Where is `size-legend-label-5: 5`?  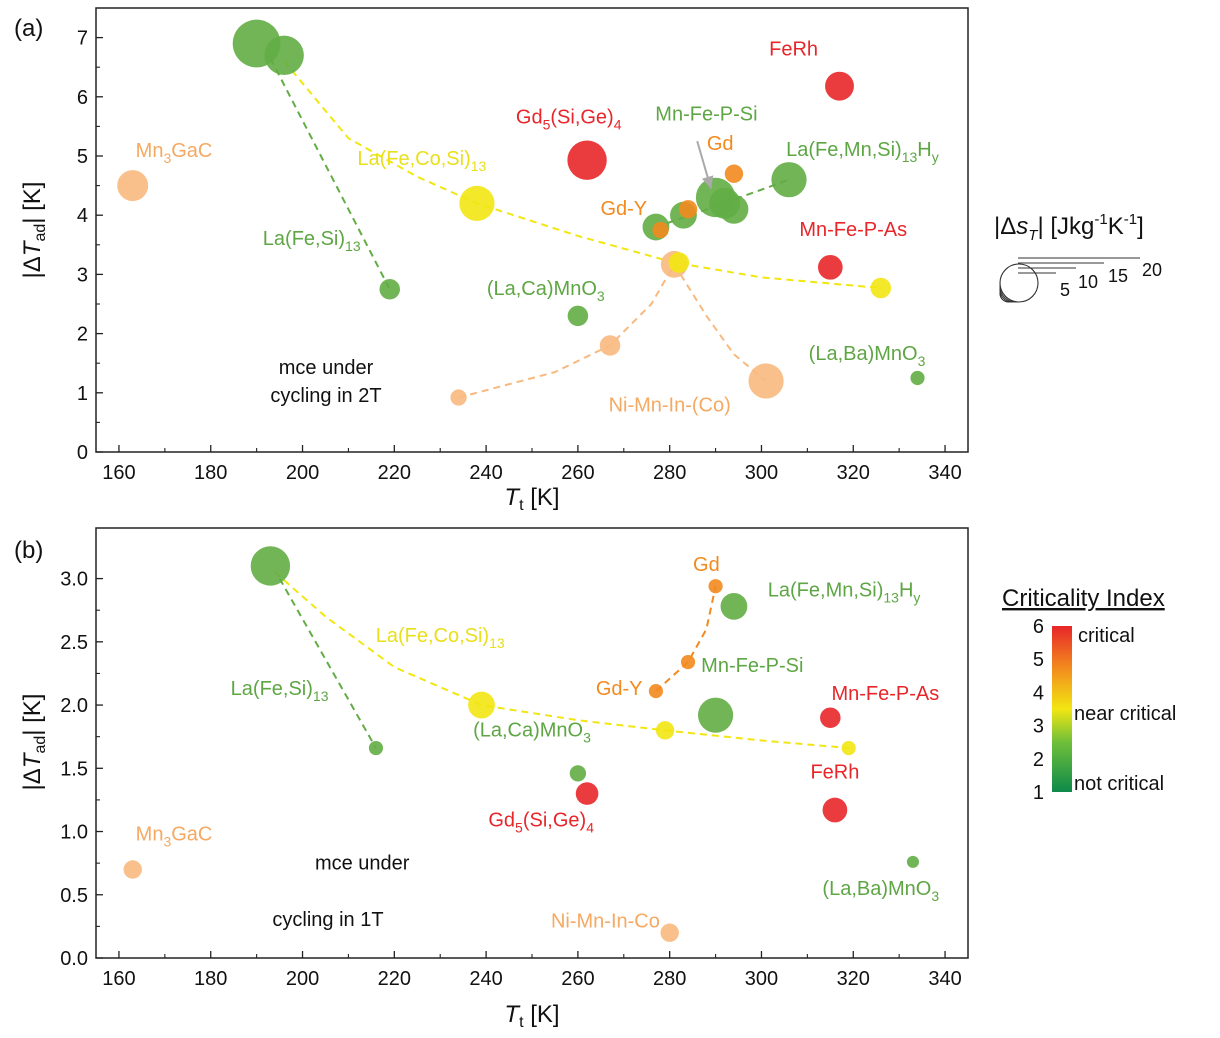 size-legend-label-5: 5 is located at coordinates (1065, 290).